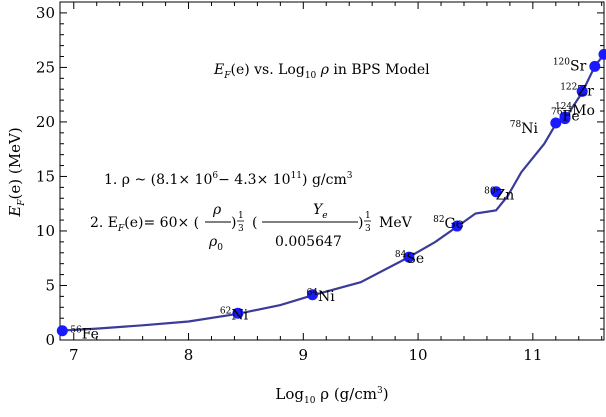 This screenshot has width=606, height=417. I want to click on point-label: 62Ni, so click(234, 314).